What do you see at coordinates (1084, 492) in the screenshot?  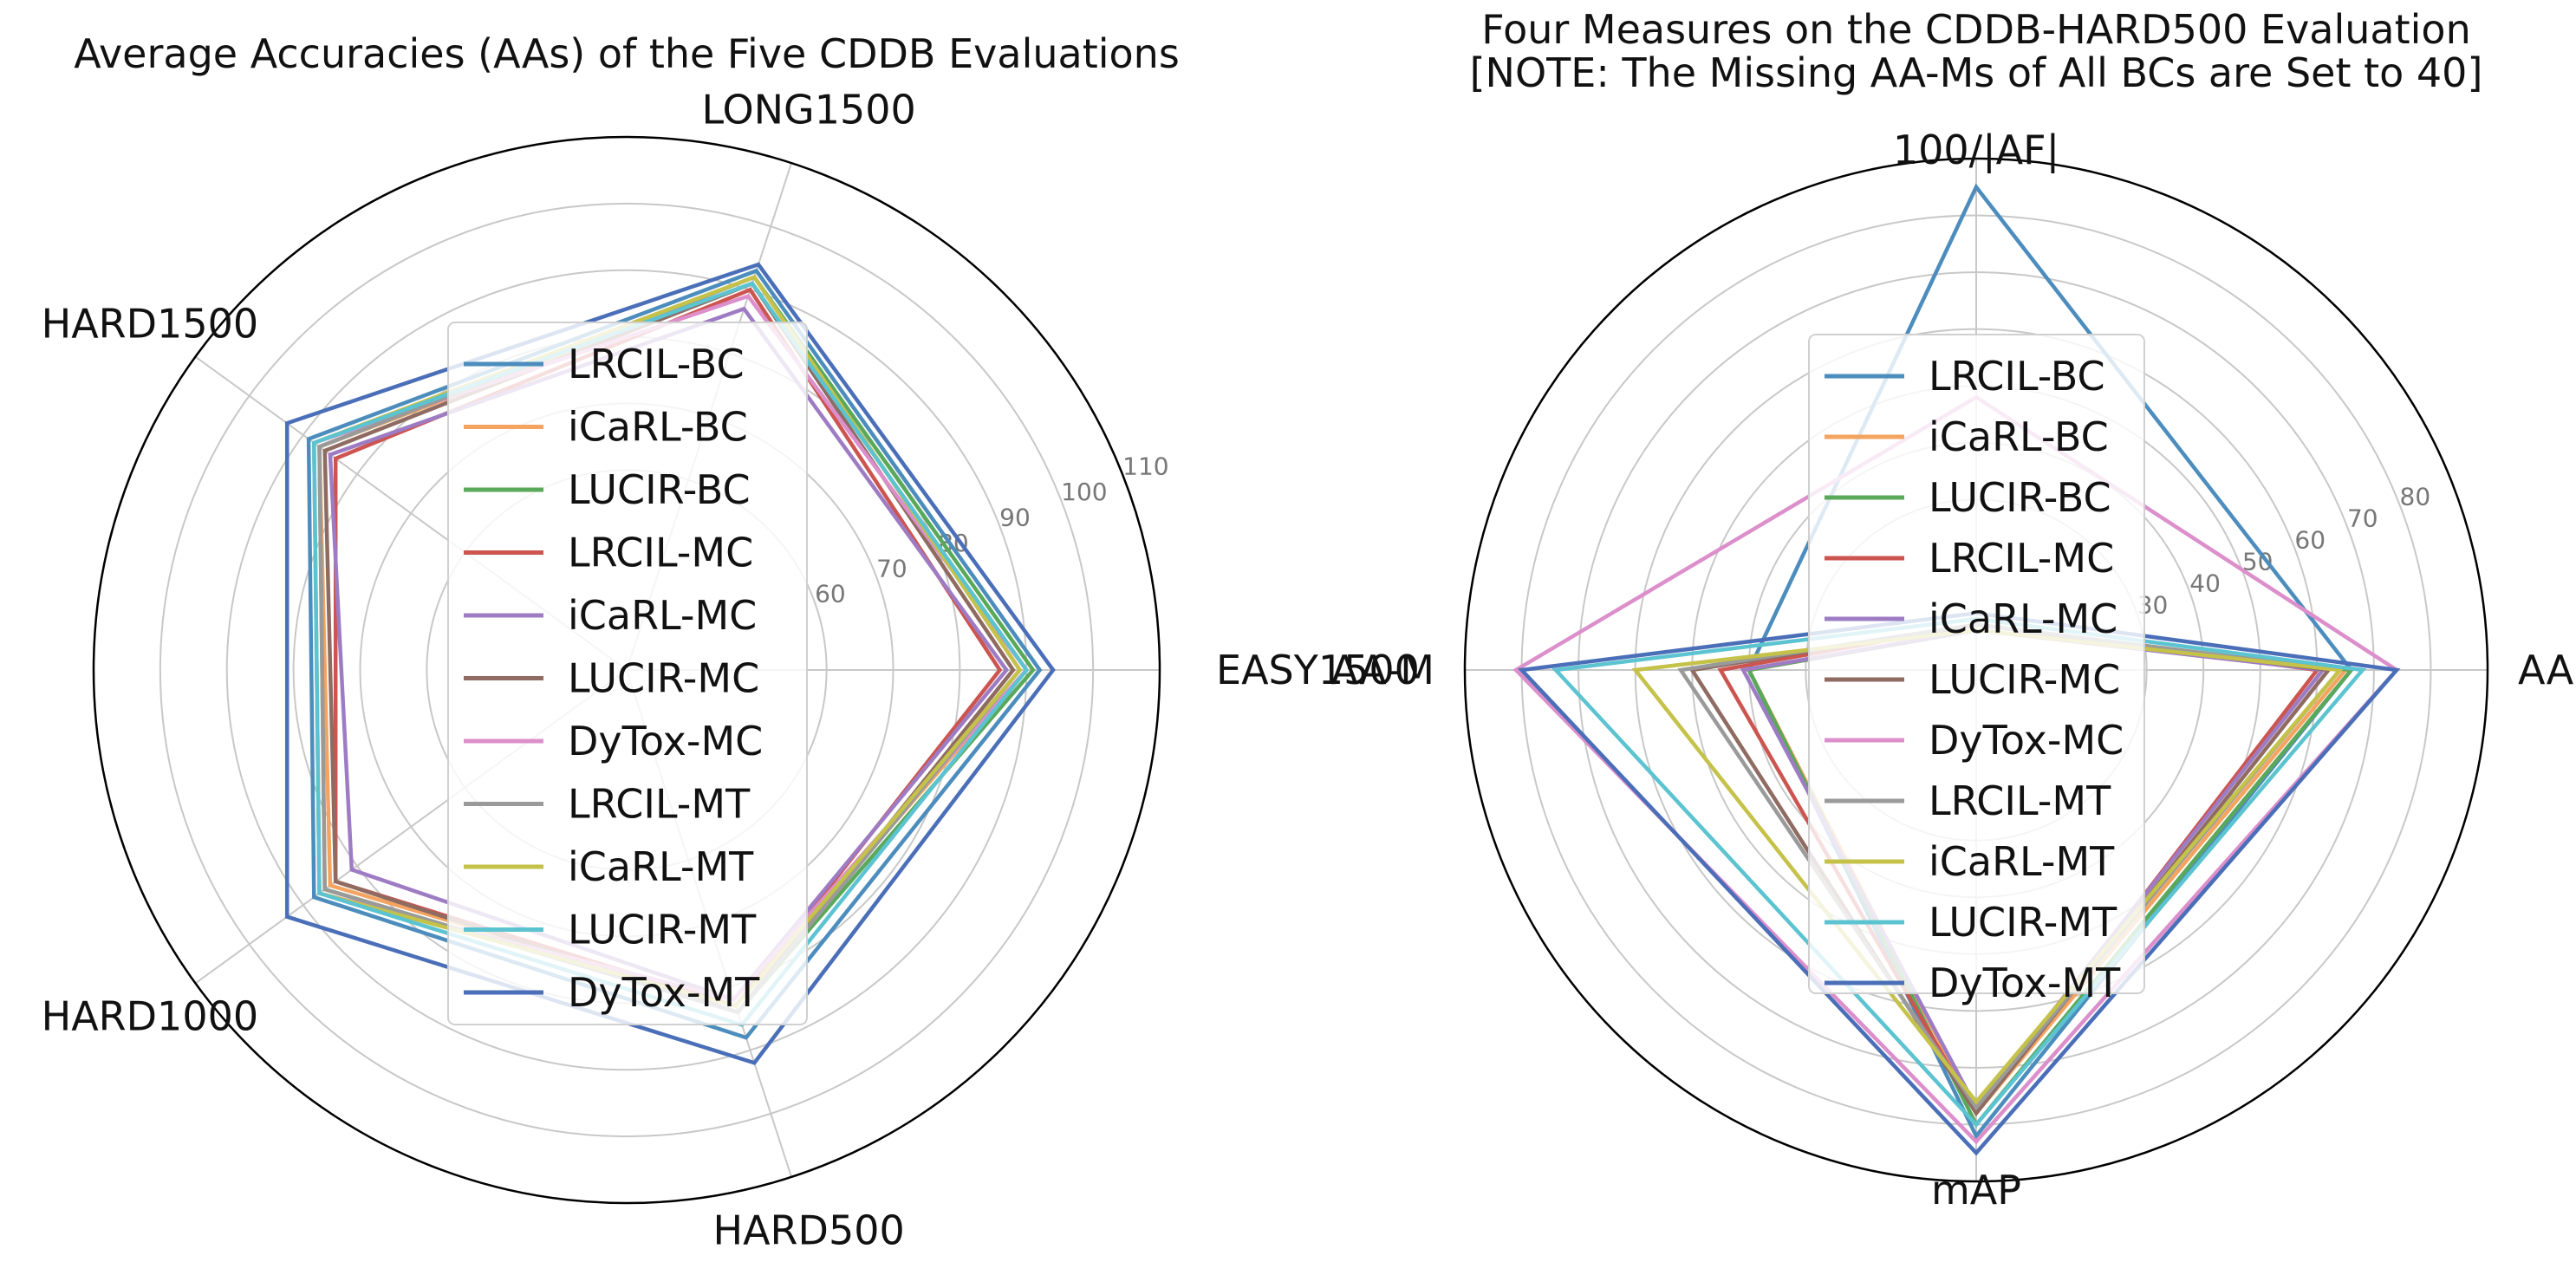 I see `tick-label: 100` at bounding box center [1084, 492].